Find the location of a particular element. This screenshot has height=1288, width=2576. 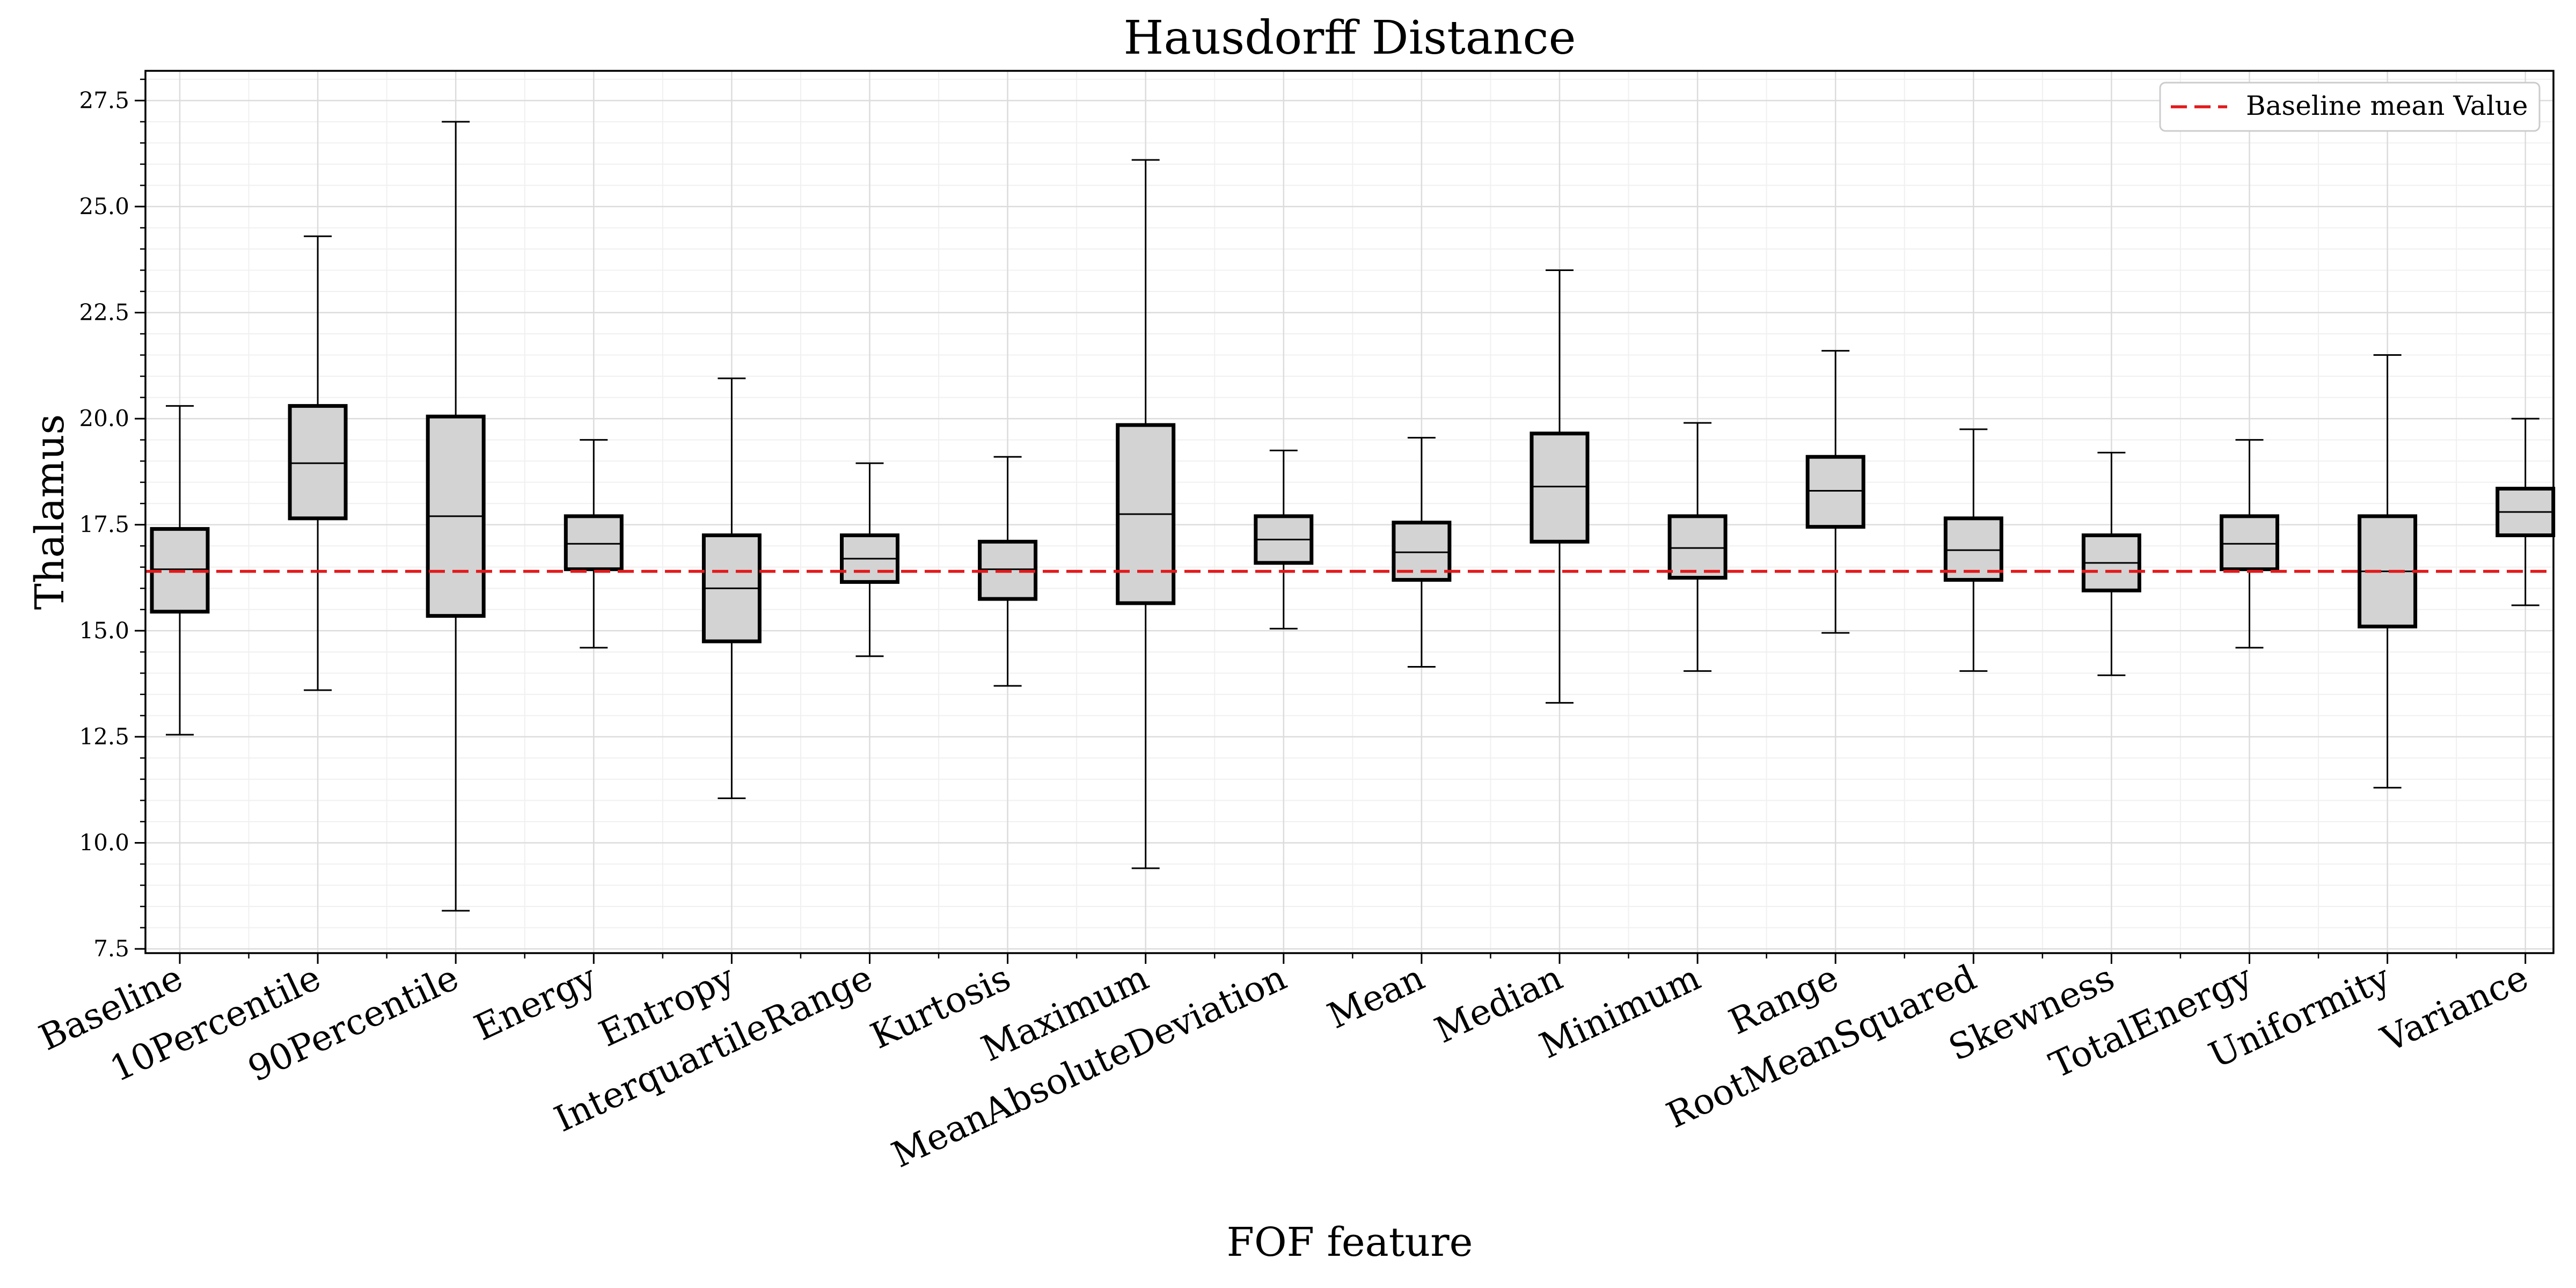

y-axis-label: Thalamus is located at coordinates (50, 512).